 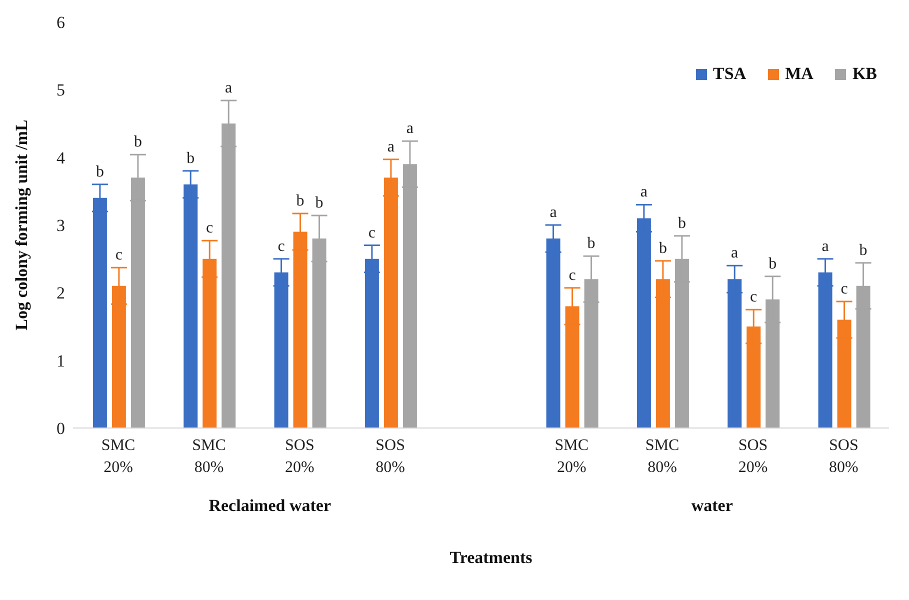 What do you see at coordinates (491, 558) in the screenshot?
I see `x-axis-title: Treatments` at bounding box center [491, 558].